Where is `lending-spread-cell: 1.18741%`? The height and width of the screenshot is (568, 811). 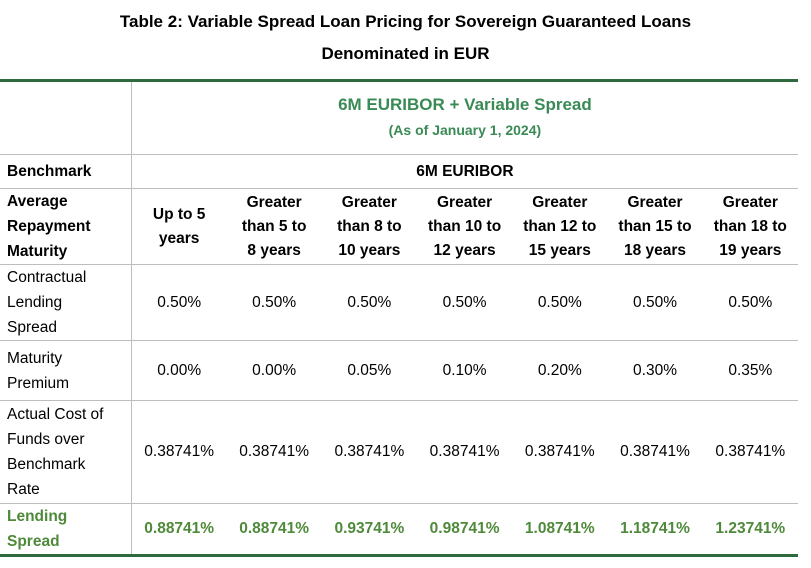
lending-spread-cell: 1.18741% is located at coordinates (655, 528).